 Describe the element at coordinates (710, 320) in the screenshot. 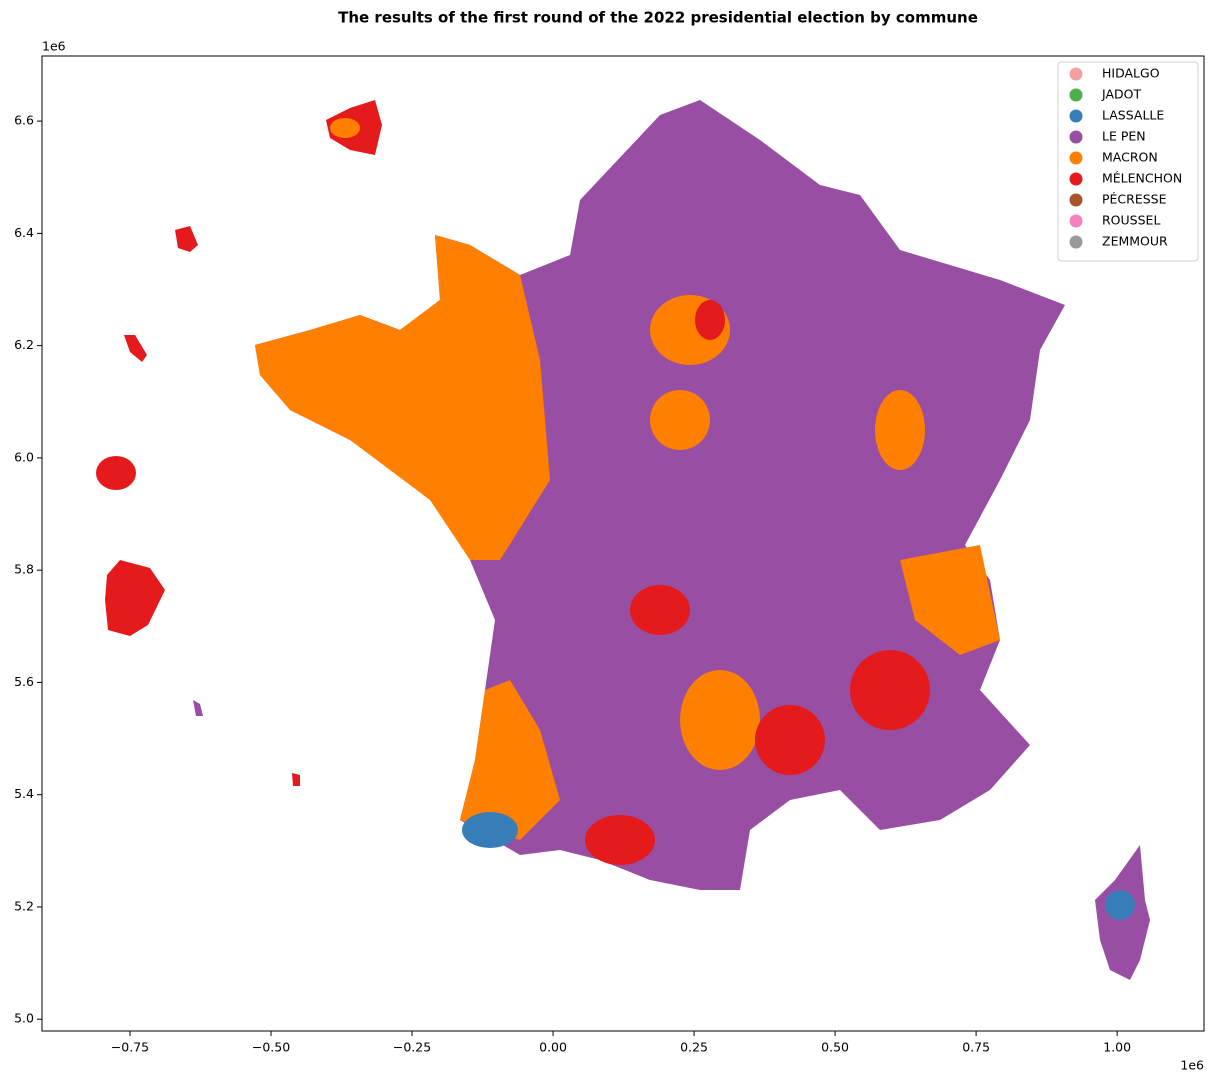

I see `region-paris-red` at that location.